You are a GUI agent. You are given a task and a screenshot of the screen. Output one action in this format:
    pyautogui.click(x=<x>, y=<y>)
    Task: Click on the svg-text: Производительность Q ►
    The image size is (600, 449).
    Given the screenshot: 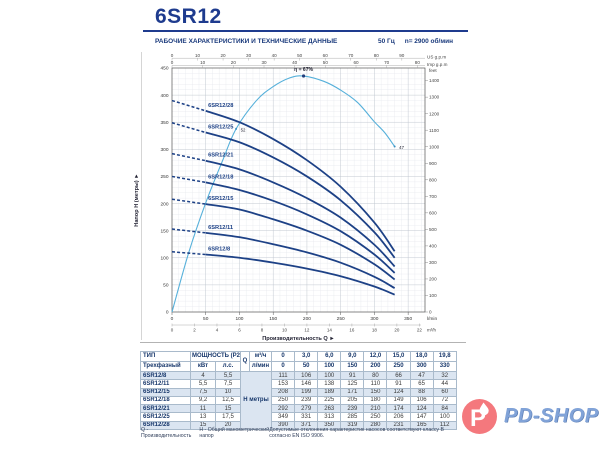 What is the action you would take?
    pyautogui.click(x=298, y=339)
    